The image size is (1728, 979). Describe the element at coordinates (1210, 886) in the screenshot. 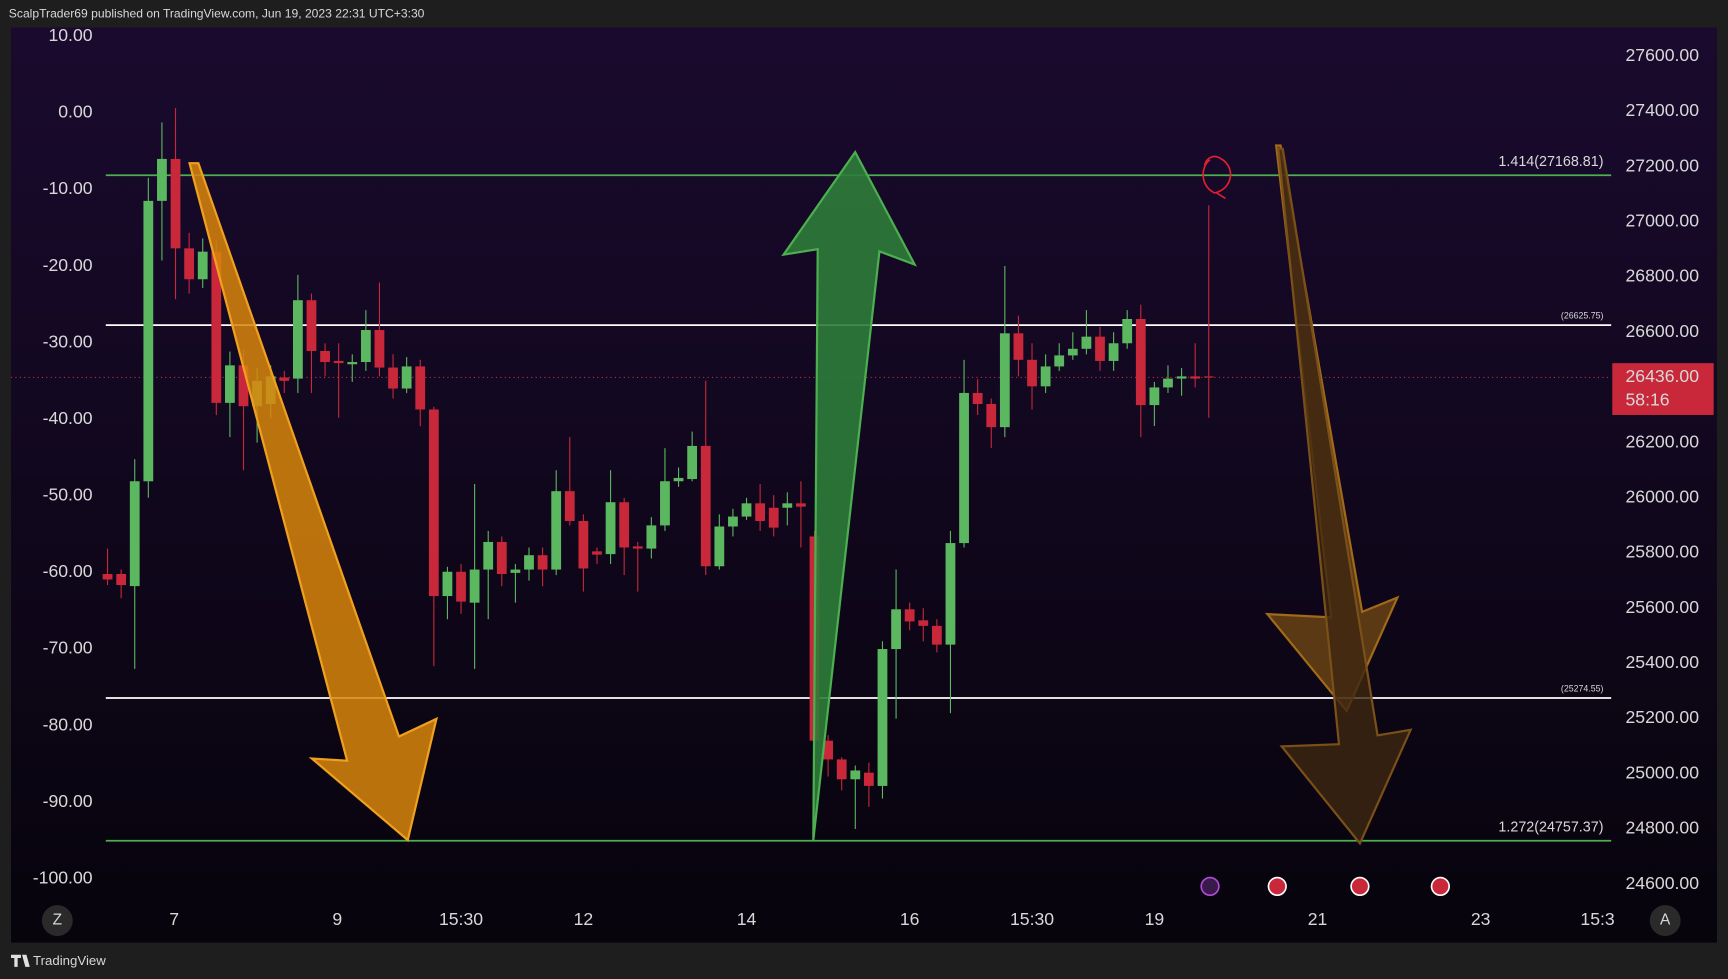

I see `event-icon` at that location.